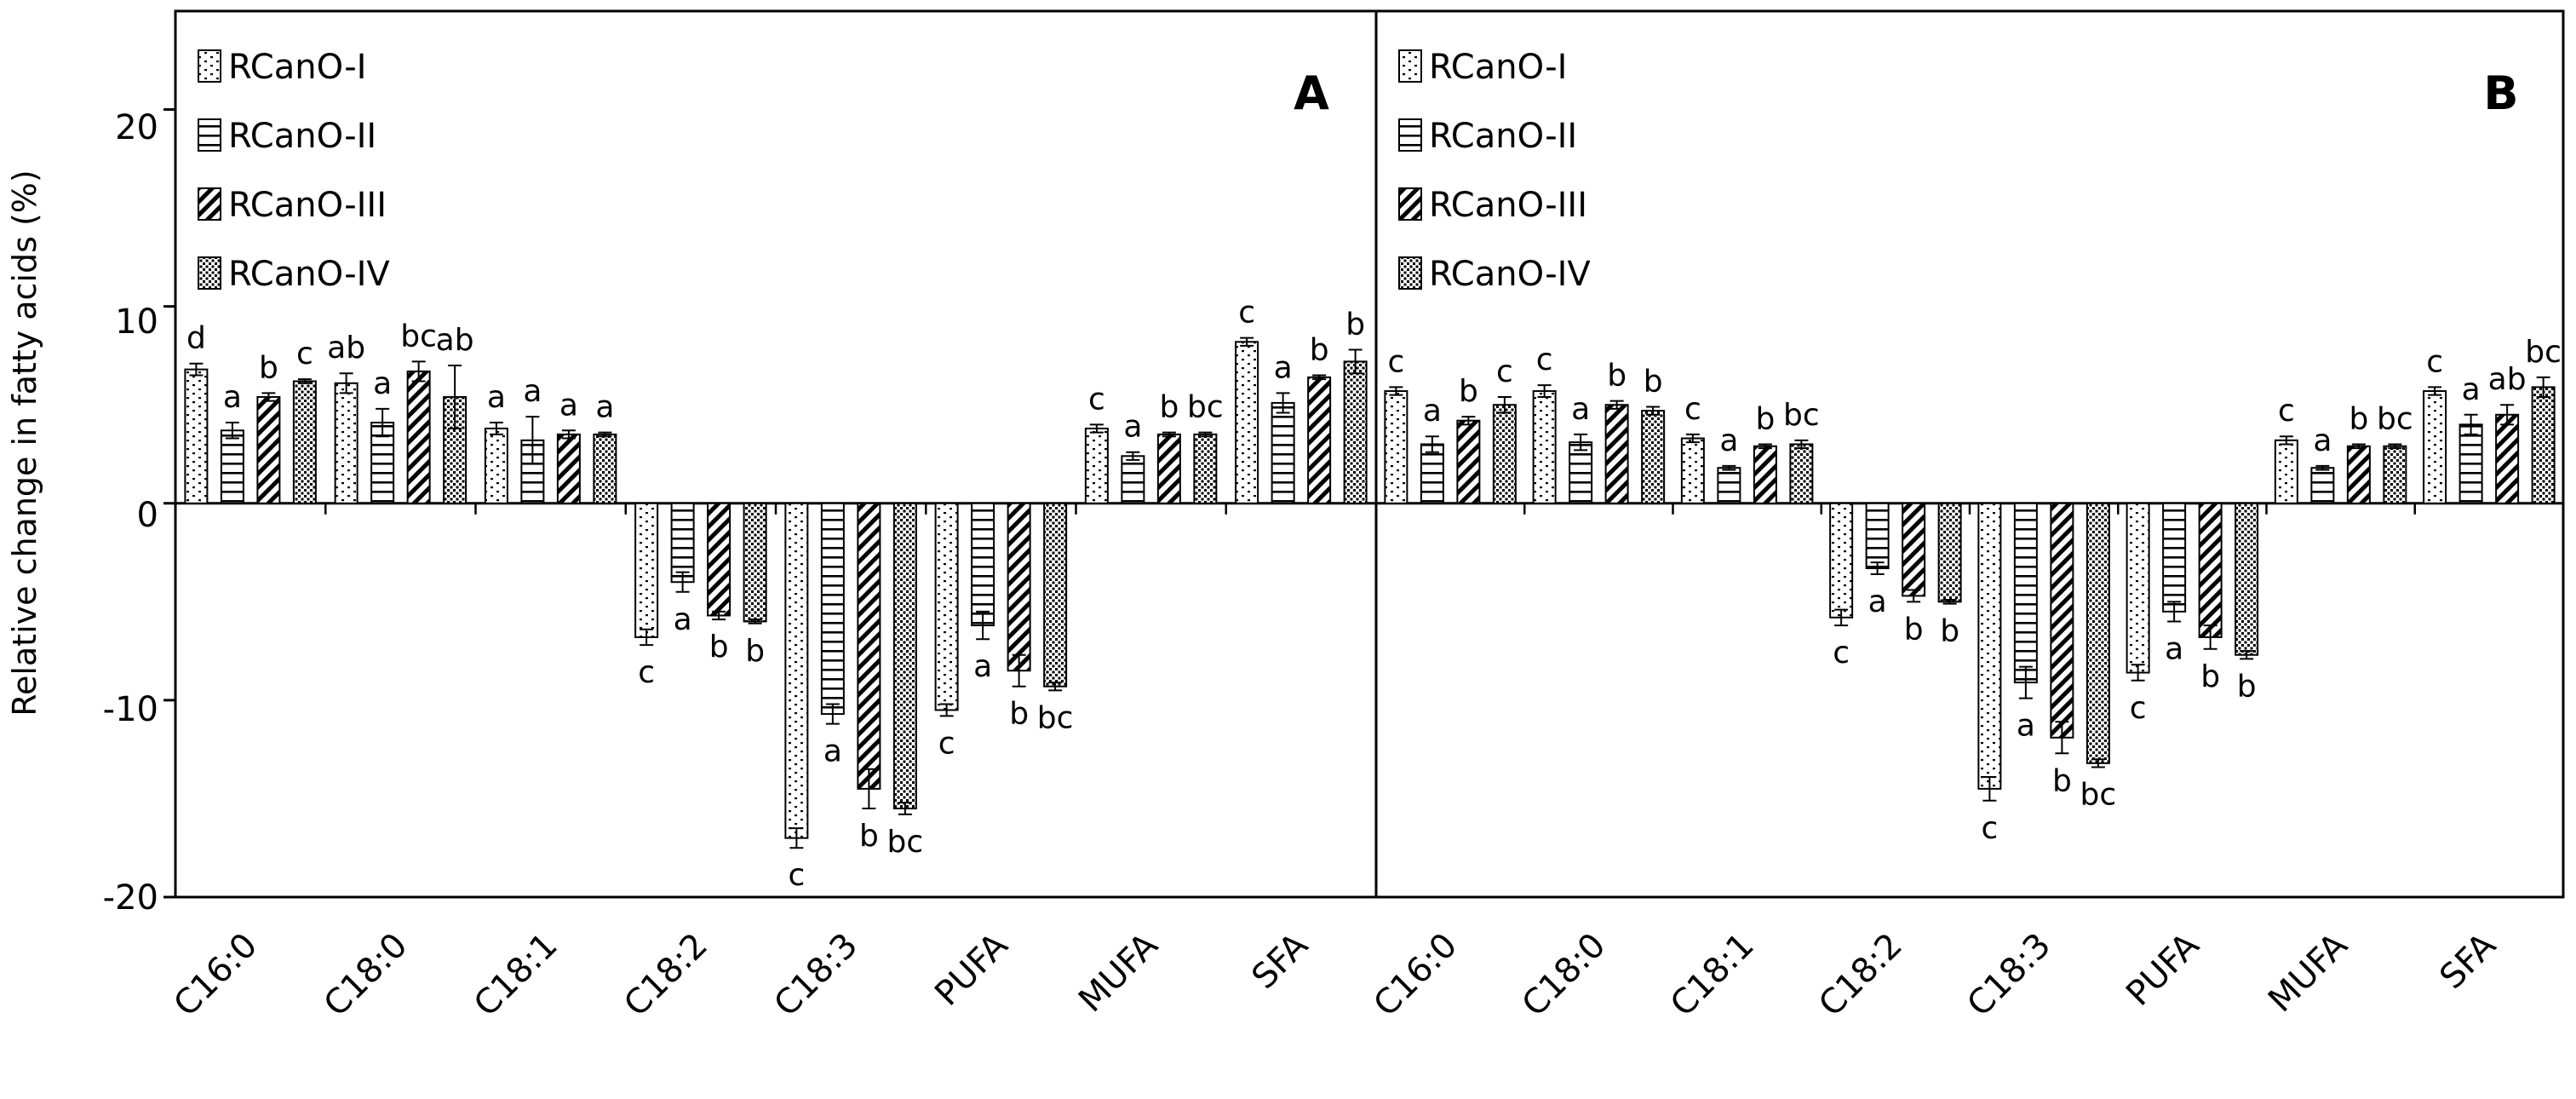  I want to click on significance-label: ab, so click(455, 341).